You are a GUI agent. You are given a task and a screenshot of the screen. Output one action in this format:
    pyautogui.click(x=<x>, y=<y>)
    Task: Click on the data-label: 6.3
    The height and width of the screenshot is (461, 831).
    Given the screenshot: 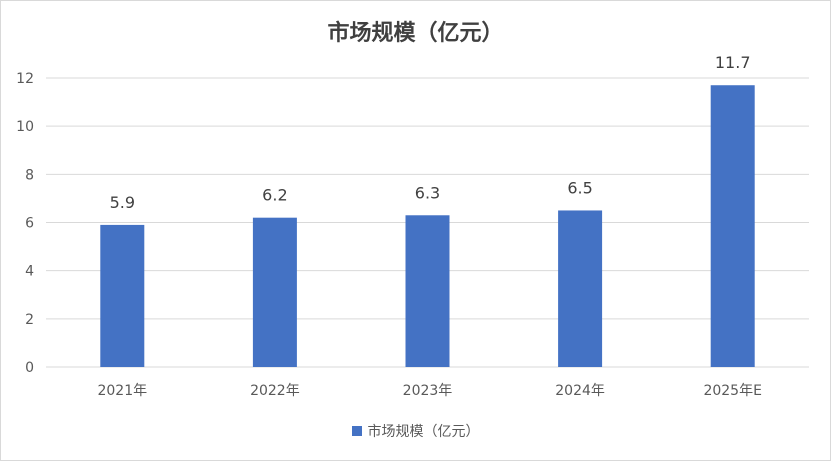 What is the action you would take?
    pyautogui.click(x=427, y=192)
    